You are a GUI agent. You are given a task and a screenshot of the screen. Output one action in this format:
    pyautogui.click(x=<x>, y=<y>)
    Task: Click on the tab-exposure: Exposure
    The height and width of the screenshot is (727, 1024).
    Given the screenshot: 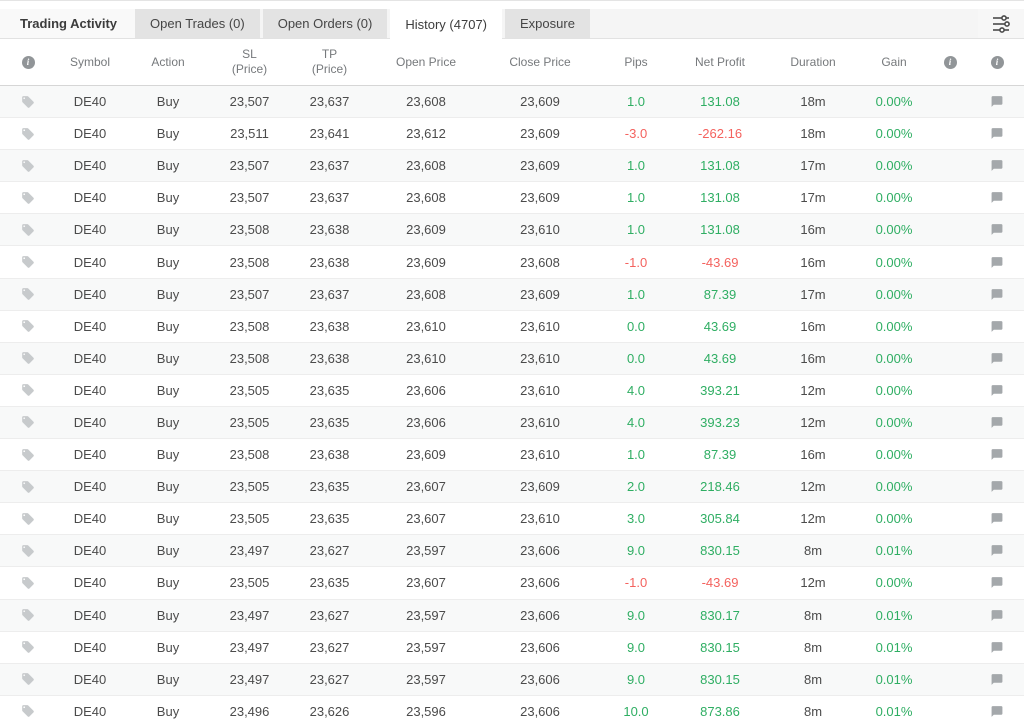 What is the action you would take?
    pyautogui.click(x=547, y=23)
    